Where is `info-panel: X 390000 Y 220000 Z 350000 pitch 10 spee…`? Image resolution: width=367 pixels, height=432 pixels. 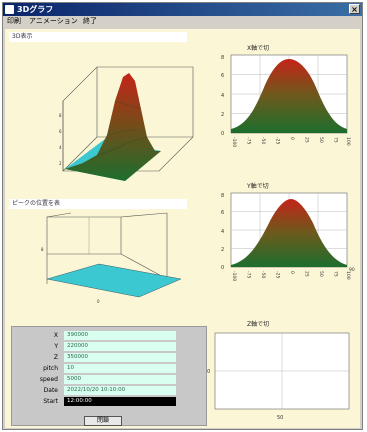 info-panel: X 390000 Y 220000 Z 350000 pitch 10 spee… is located at coordinates (109, 376).